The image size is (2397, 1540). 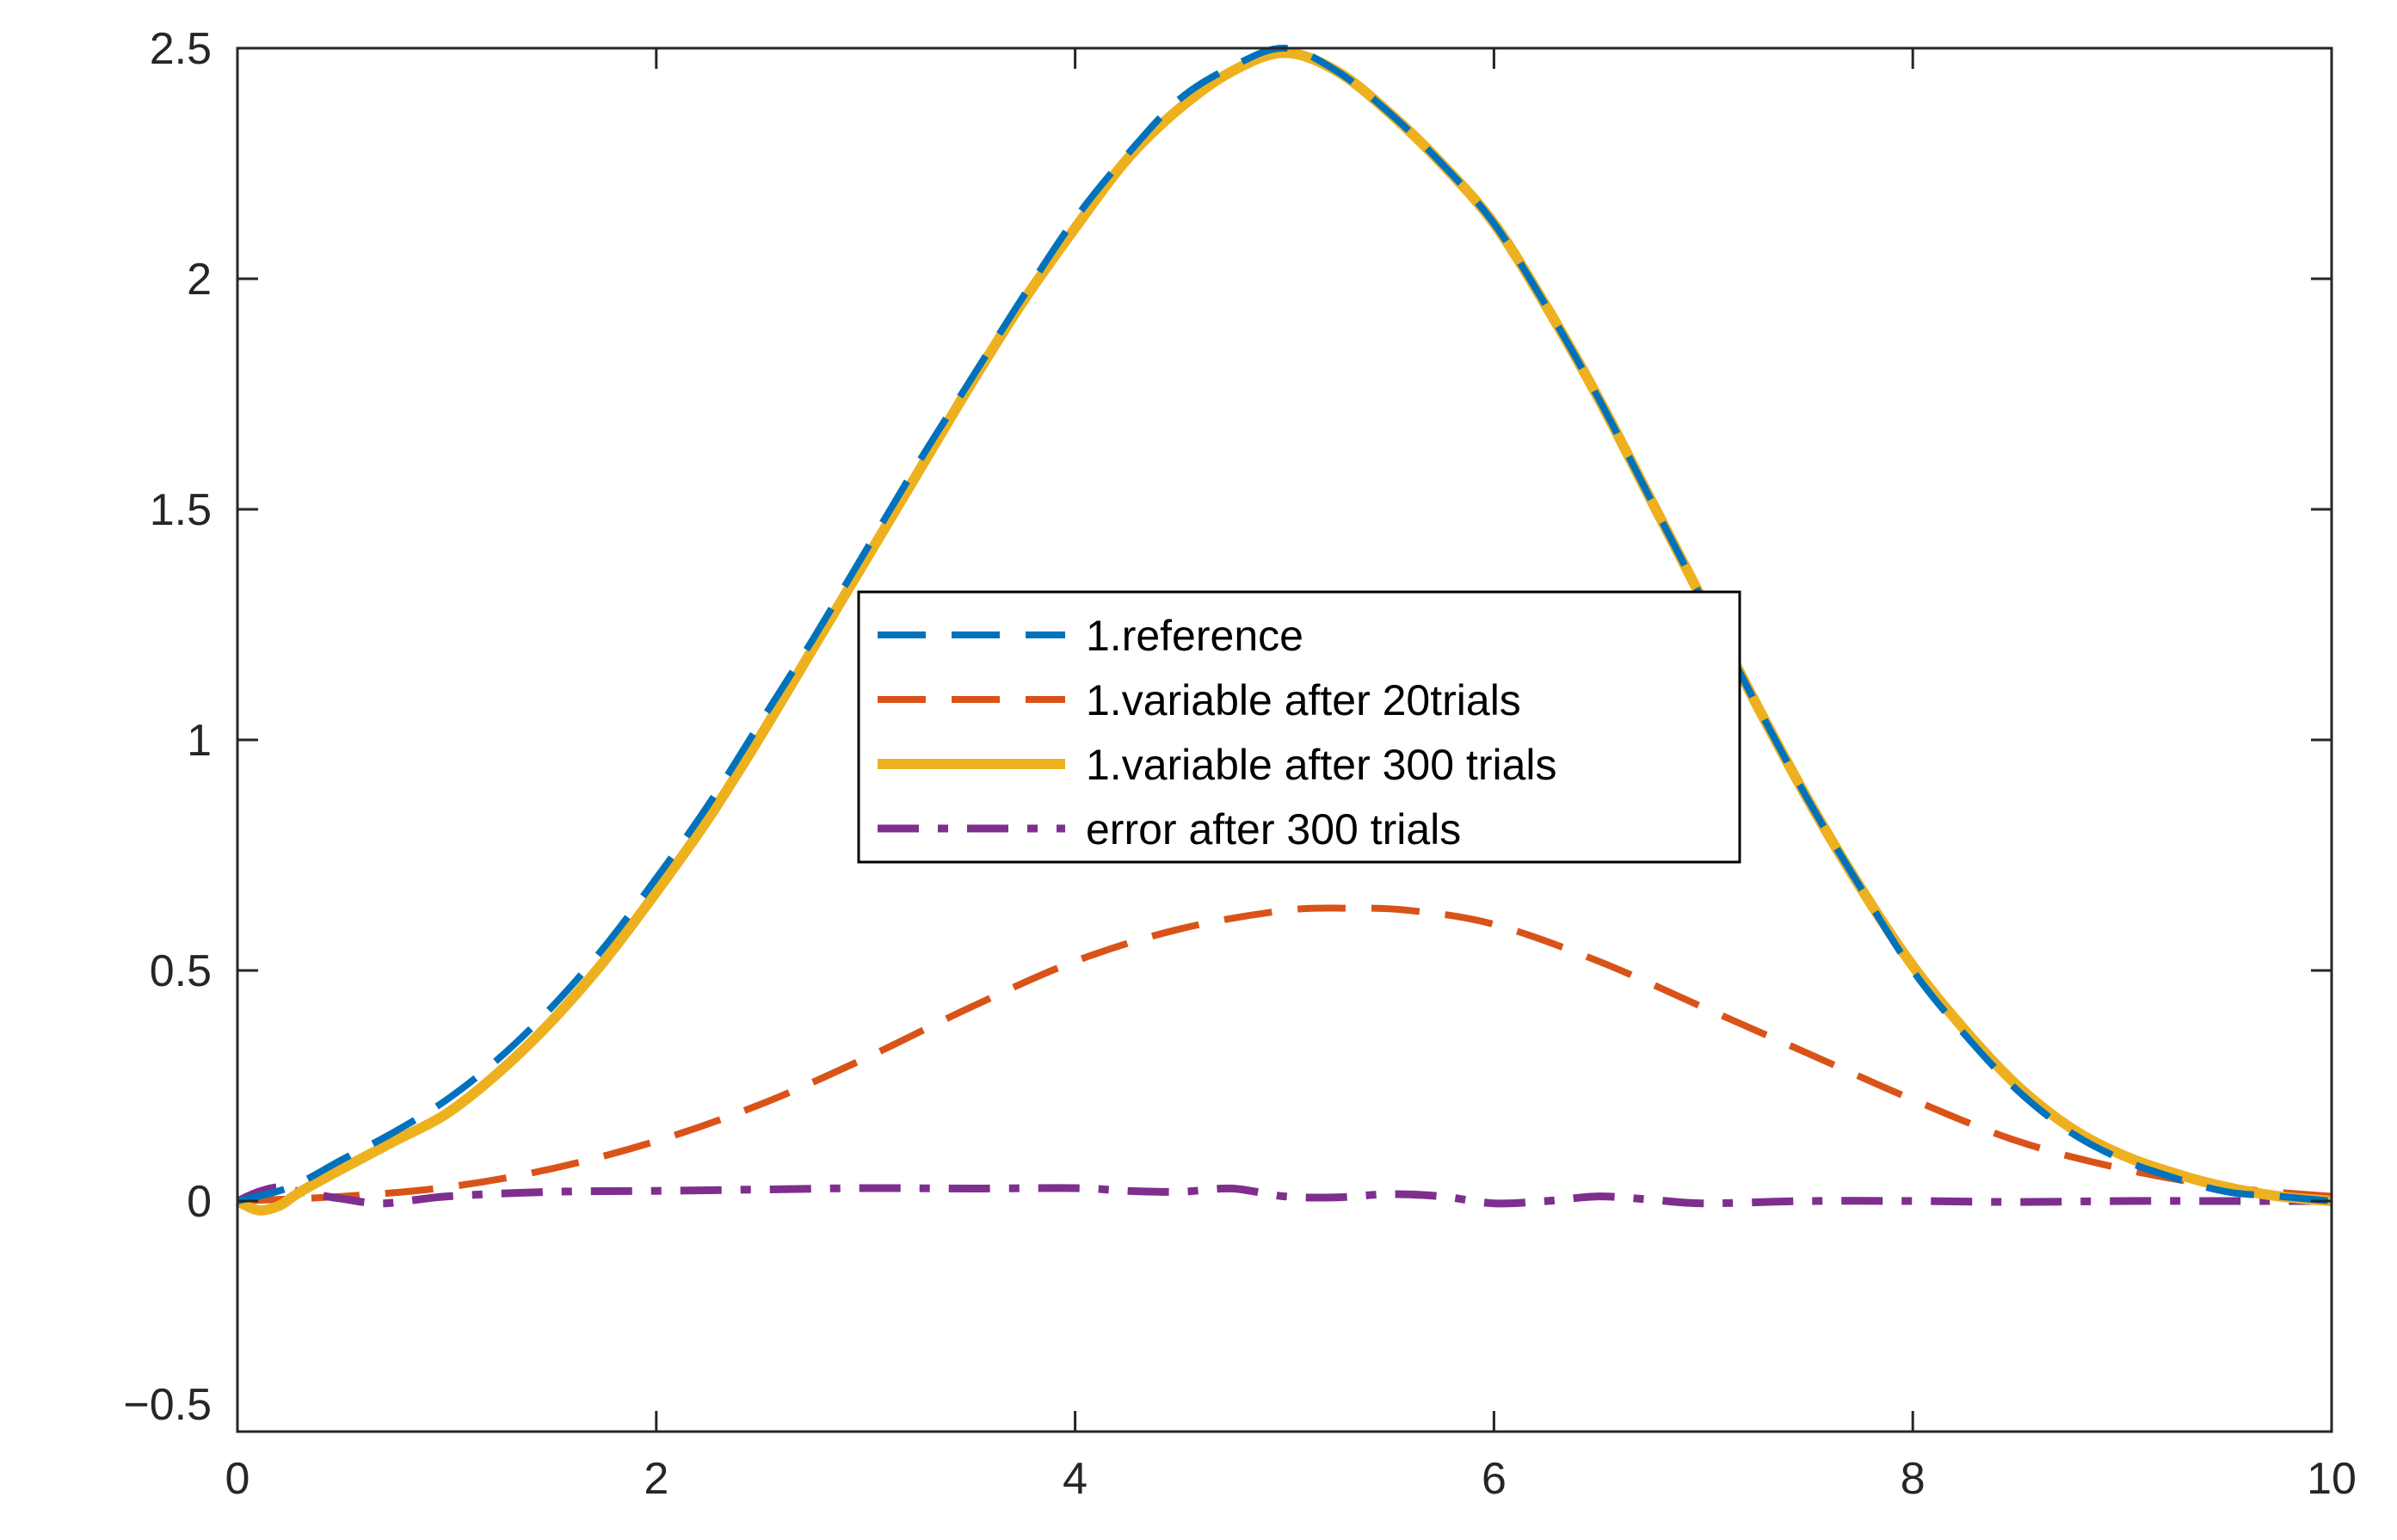 What do you see at coordinates (1274, 829) in the screenshot?
I see `legend-label-4: error after 300 trials` at bounding box center [1274, 829].